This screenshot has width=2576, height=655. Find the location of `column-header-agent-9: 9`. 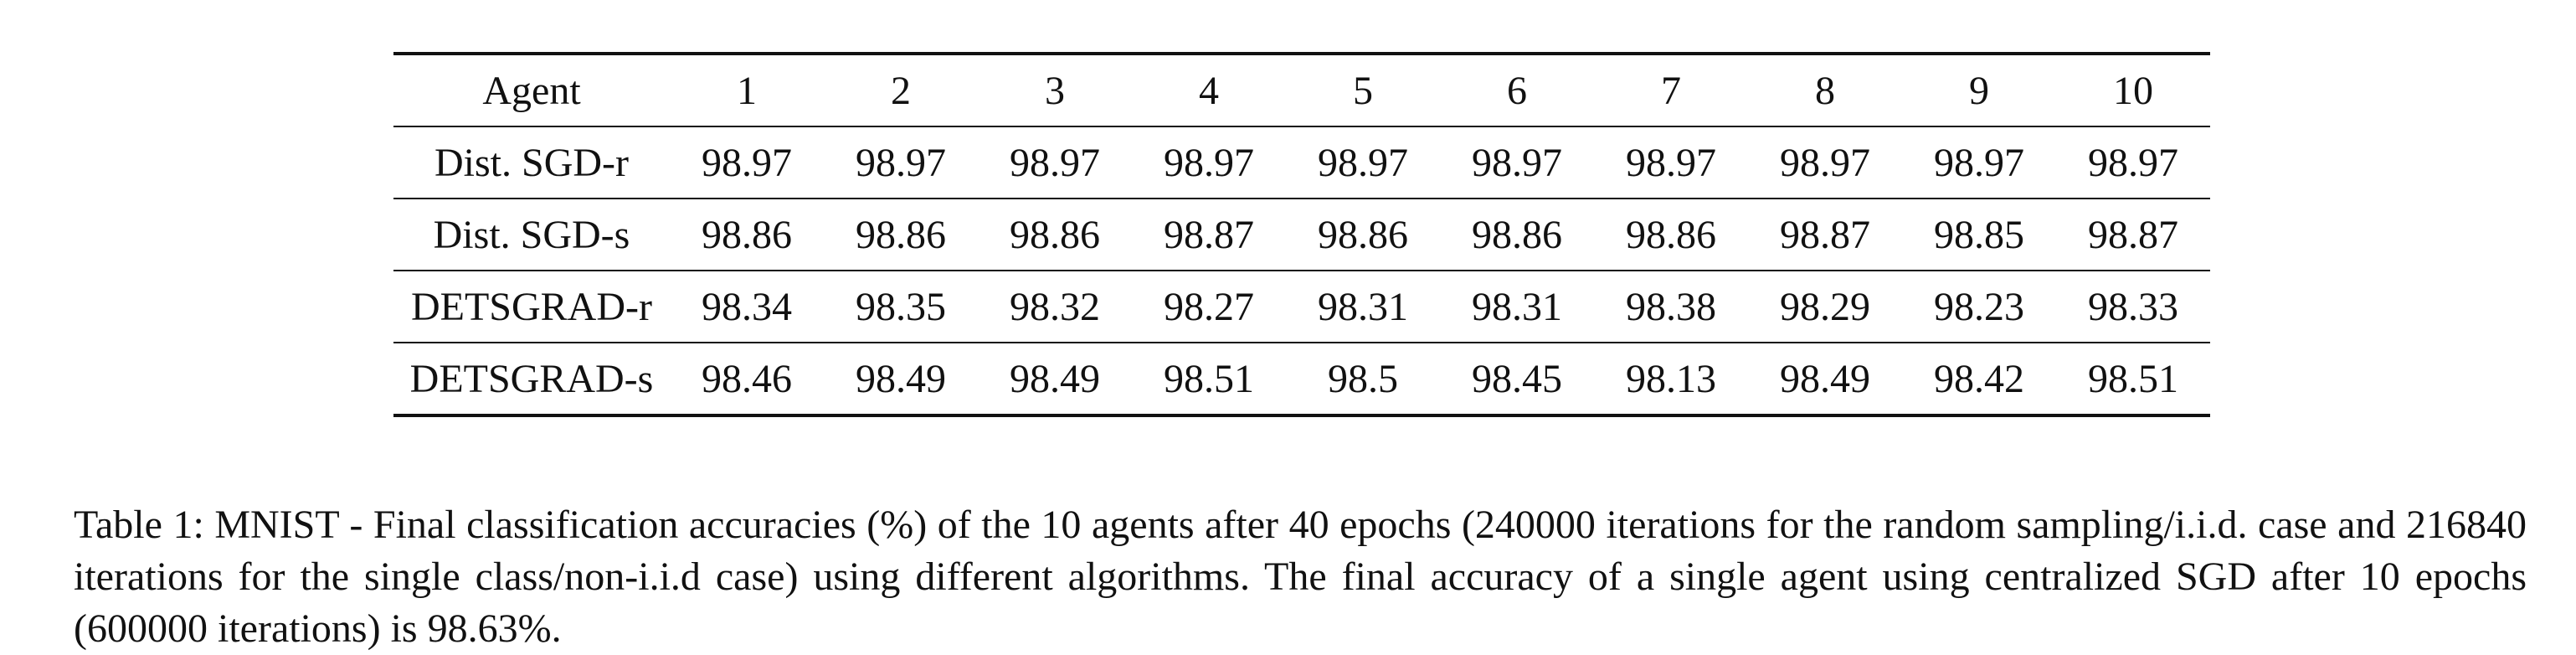

column-header-agent-9: 9 is located at coordinates (1979, 90).